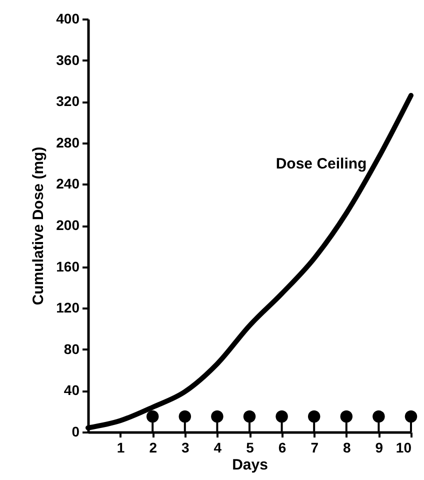  Describe the element at coordinates (218, 448) in the screenshot. I see `x-tick-label: 4` at that location.